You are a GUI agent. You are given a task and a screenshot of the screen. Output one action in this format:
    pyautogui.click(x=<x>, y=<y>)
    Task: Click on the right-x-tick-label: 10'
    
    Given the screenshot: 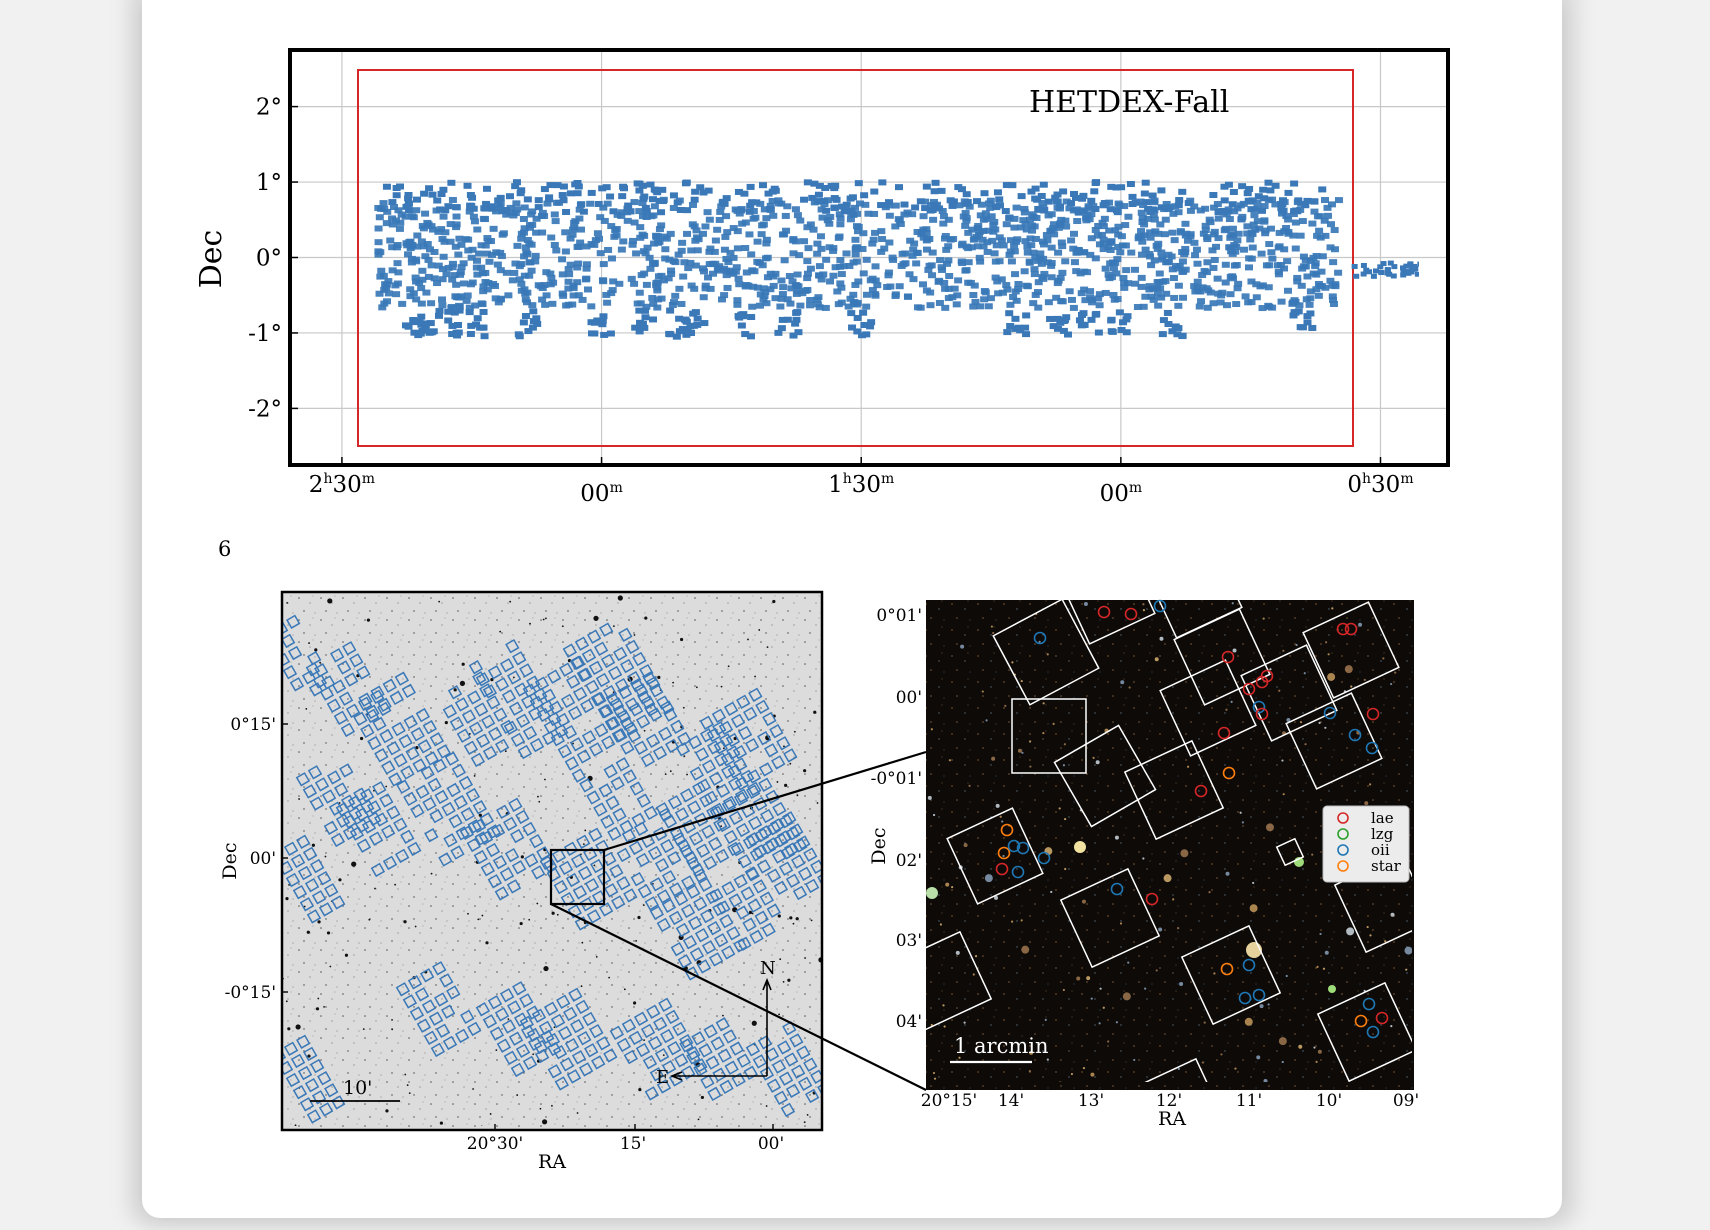 What is the action you would take?
    pyautogui.click(x=1329, y=1101)
    